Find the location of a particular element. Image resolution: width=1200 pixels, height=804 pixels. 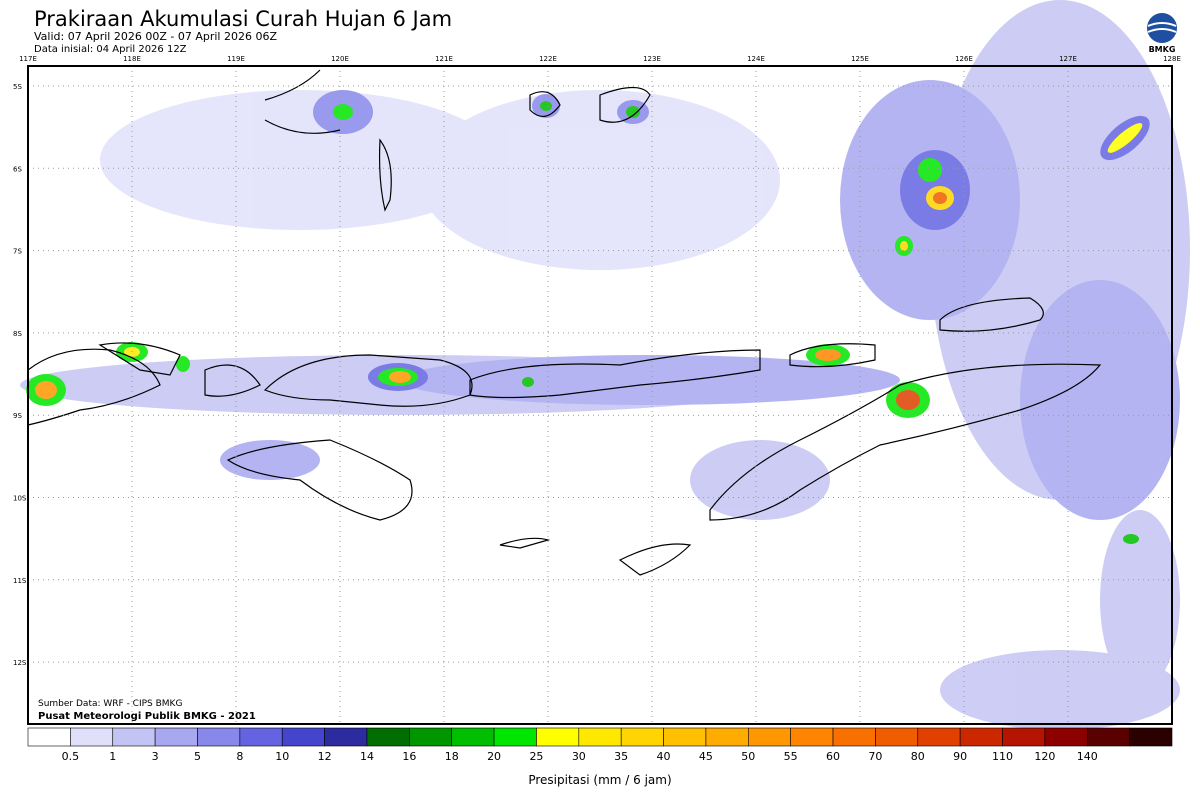

lon-label: 120E is located at coordinates (340, 59).